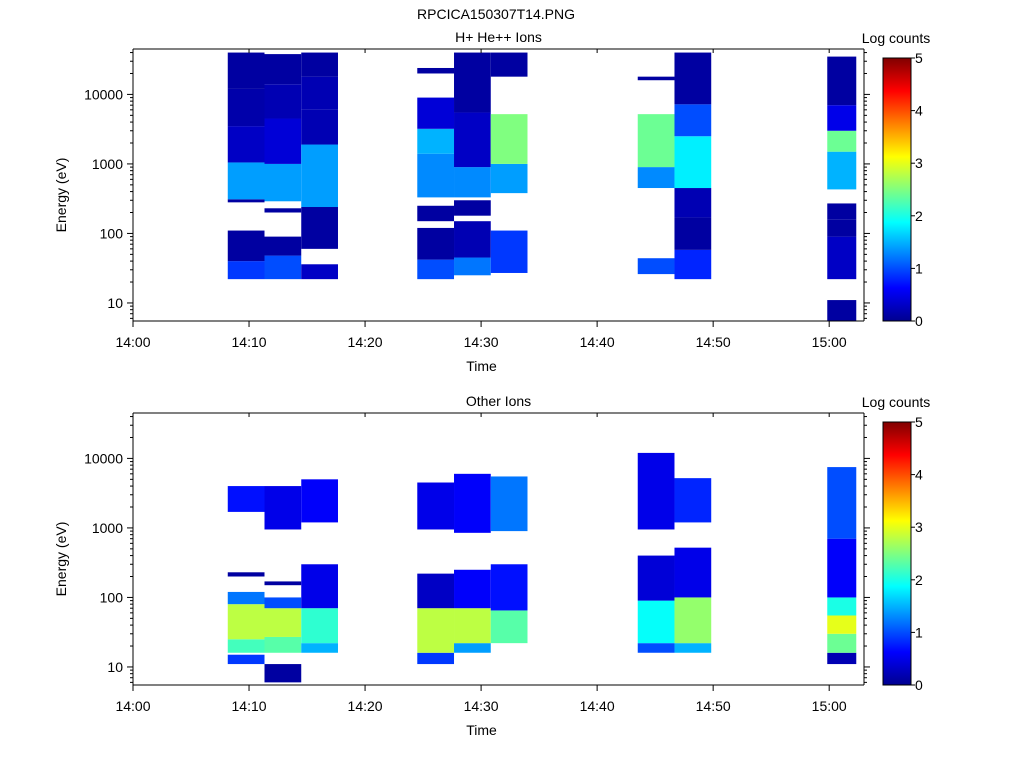 Image resolution: width=1024 pixels, height=773 pixels. What do you see at coordinates (481, 706) in the screenshot?
I see `x-tick-label: 14:30` at bounding box center [481, 706].